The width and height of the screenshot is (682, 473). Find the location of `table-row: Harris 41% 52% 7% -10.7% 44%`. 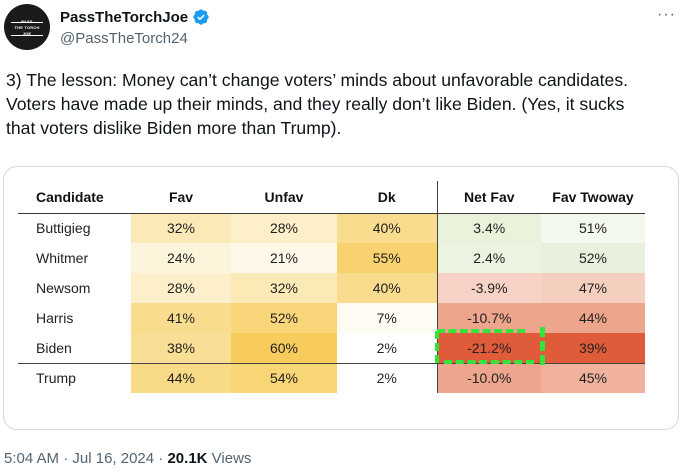

table-row: Harris 41% 52% 7% -10.7% 44% is located at coordinates (331, 318).